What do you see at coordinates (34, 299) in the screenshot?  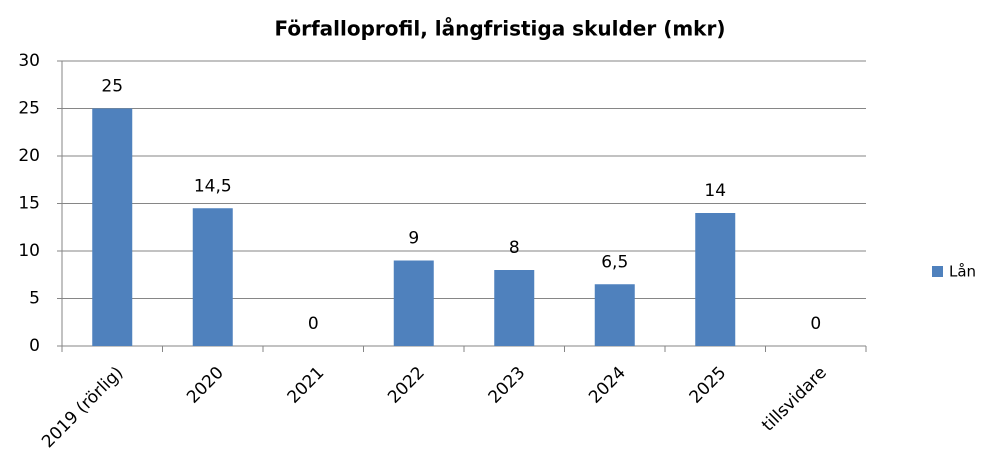 I see `y-tick-label: 5` at bounding box center [34, 299].